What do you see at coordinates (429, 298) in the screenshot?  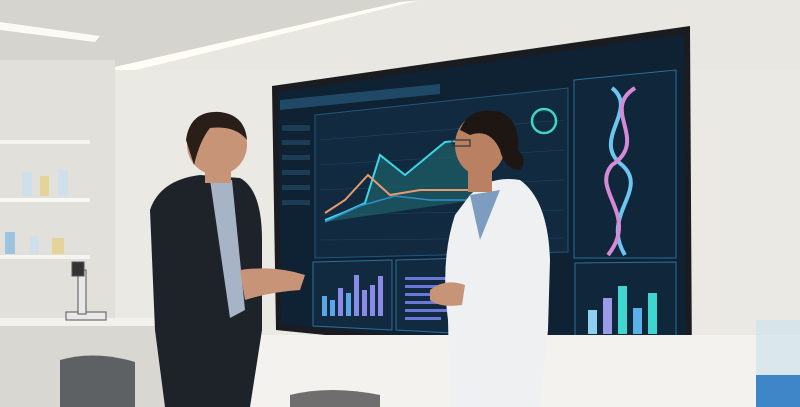 I see `progress-bars` at bounding box center [429, 298].